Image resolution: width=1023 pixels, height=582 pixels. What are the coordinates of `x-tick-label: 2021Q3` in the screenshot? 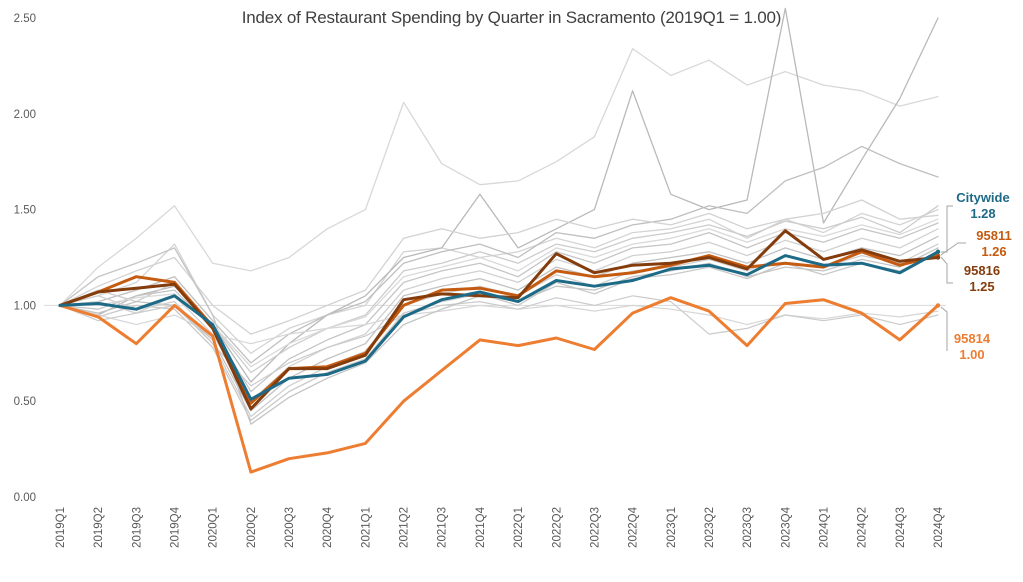 It's located at (443, 527).